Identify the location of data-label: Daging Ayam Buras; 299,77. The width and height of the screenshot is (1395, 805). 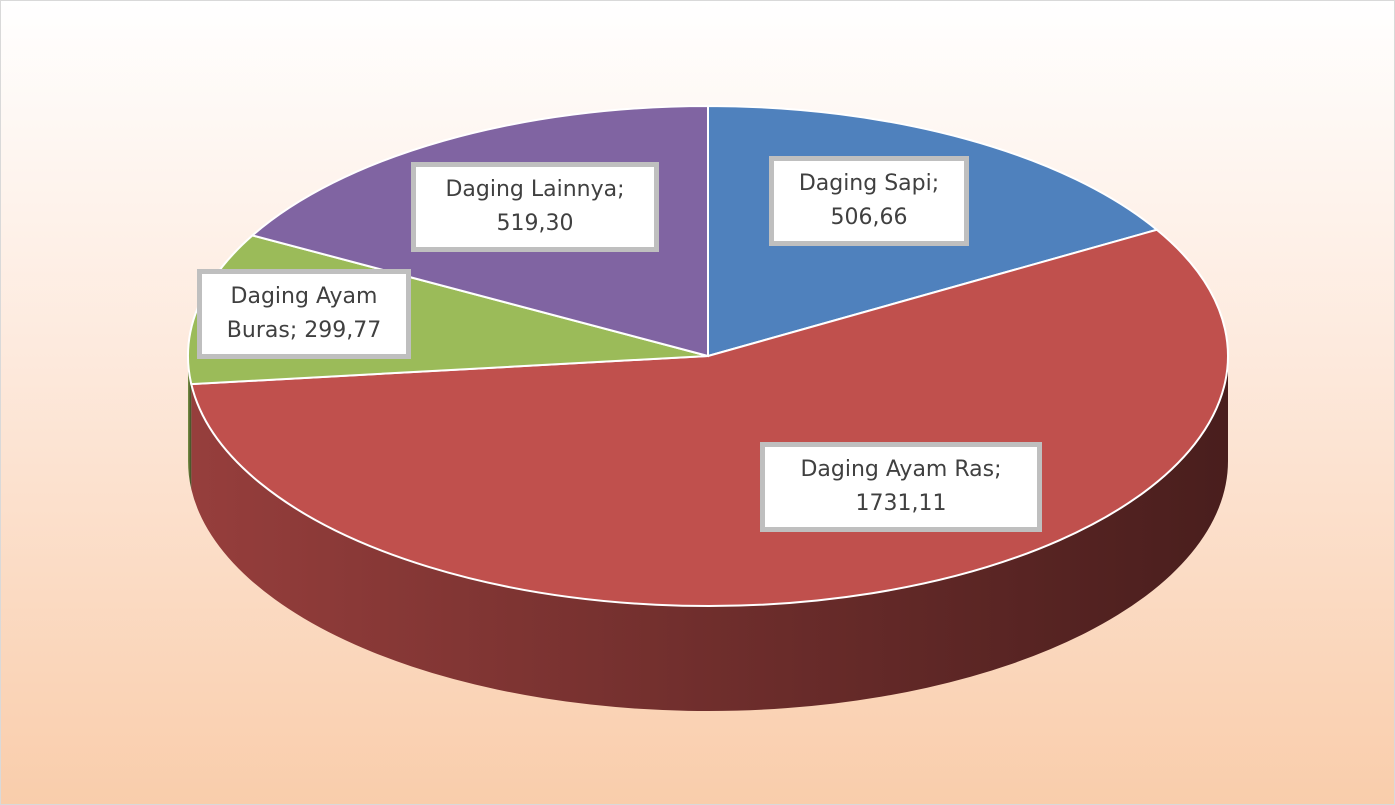
(304, 314).